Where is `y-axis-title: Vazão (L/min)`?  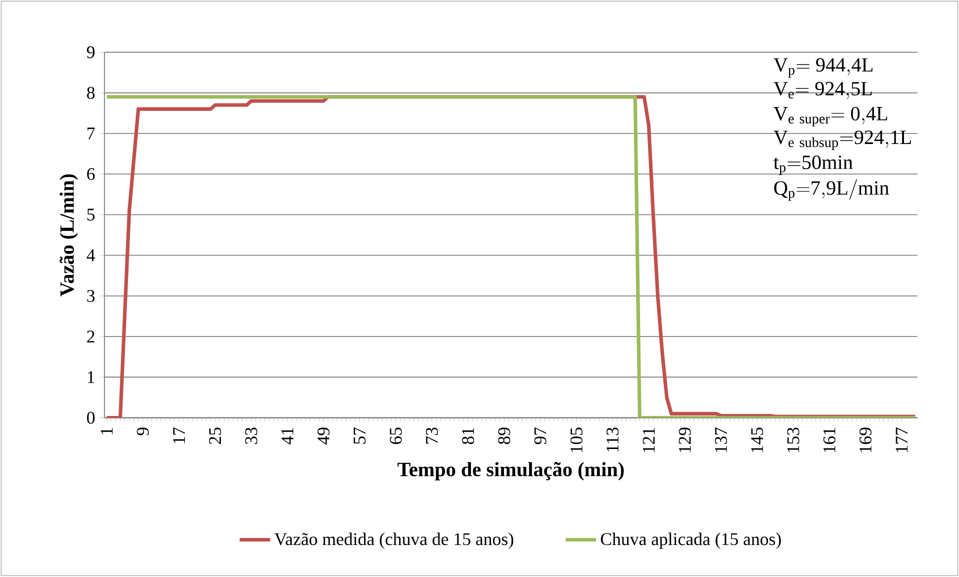 y-axis-title: Vazão (L/min) is located at coordinates (69, 235).